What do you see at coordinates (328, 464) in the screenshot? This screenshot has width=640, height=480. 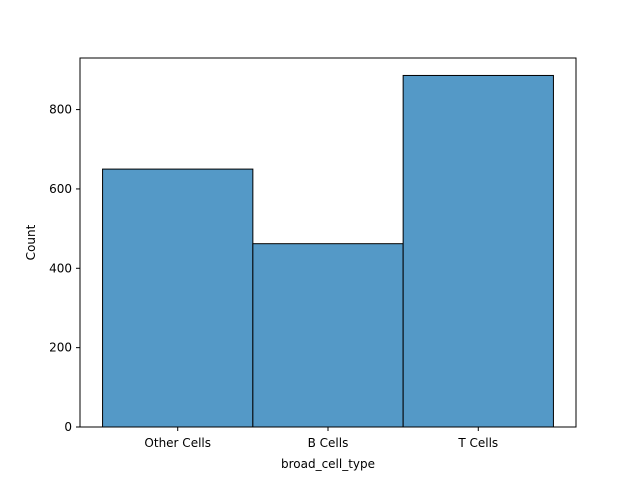 I see `x-axis-label: broad_cell_type` at bounding box center [328, 464].